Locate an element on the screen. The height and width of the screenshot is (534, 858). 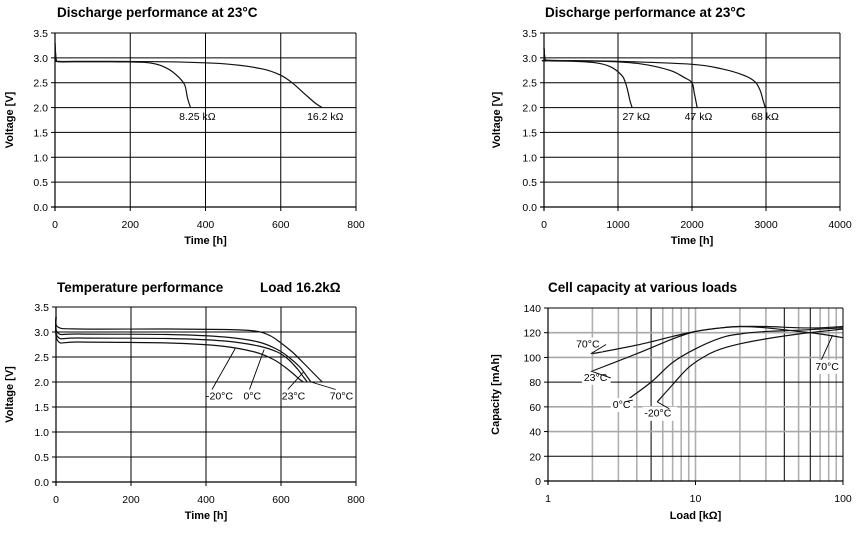
series-line-0-c is located at coordinates (734, 365).